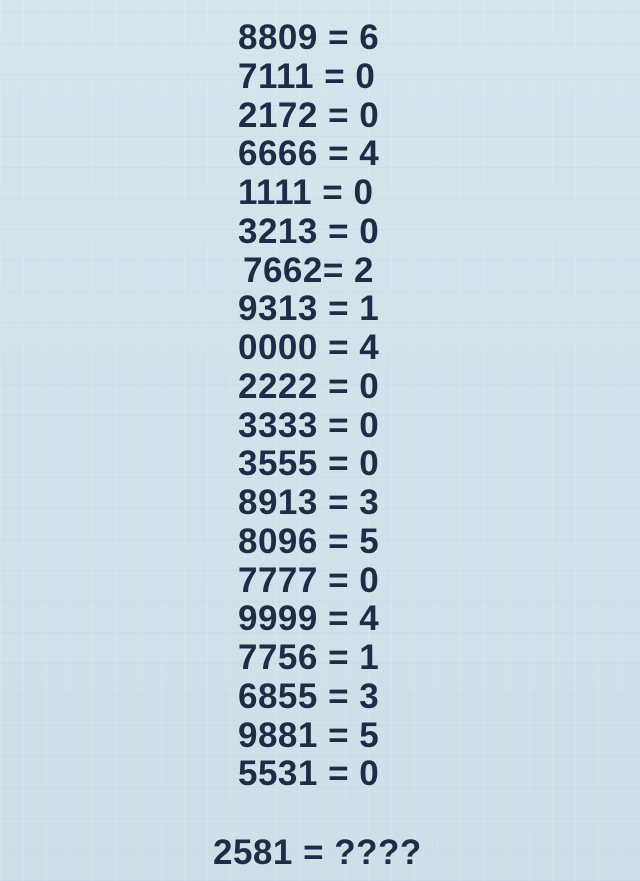  Describe the element at coordinates (317, 852) in the screenshot. I see `question-equation: 2581 = ????` at that location.